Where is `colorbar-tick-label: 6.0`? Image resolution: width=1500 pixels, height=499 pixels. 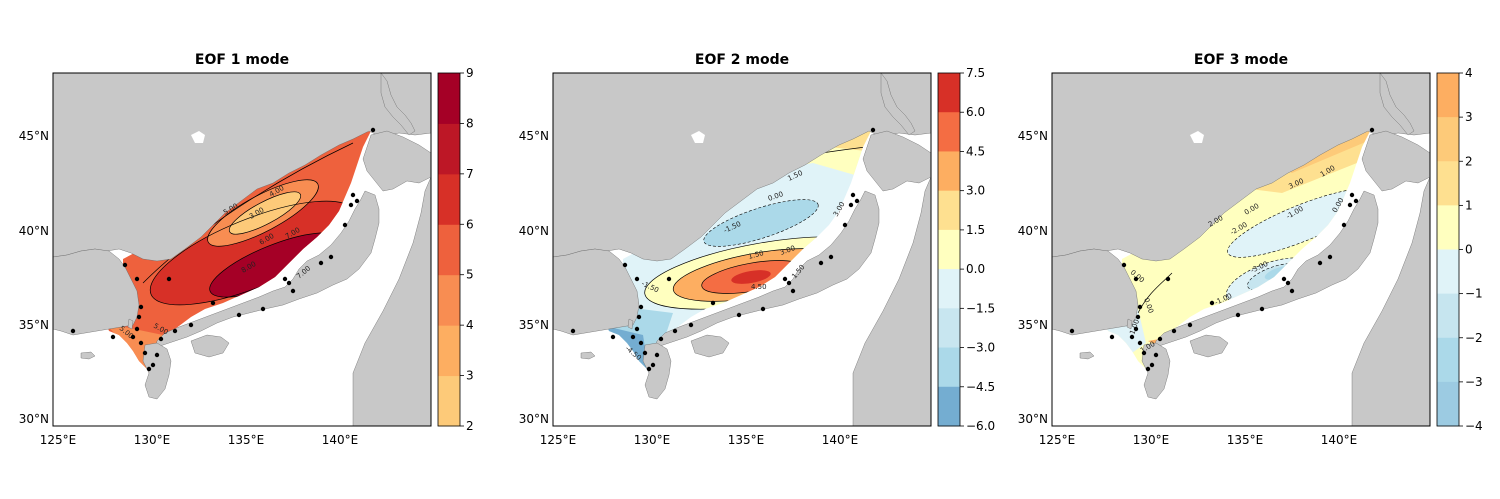 colorbar-tick-label: 6.0 is located at coordinates (975, 112).